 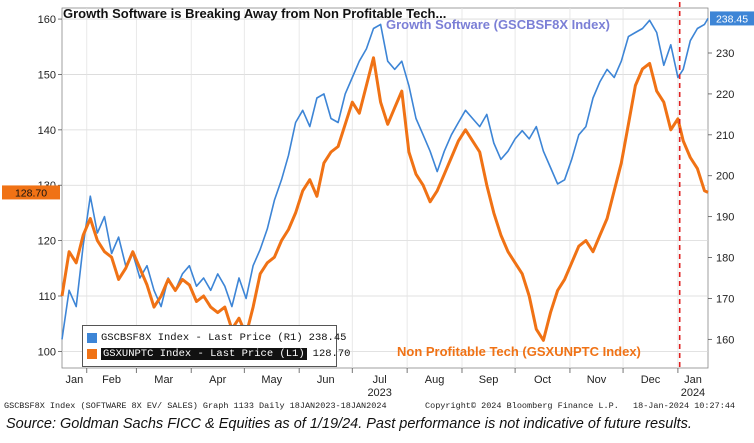 I want to click on legend-swatch-blue, so click(x=92, y=338).